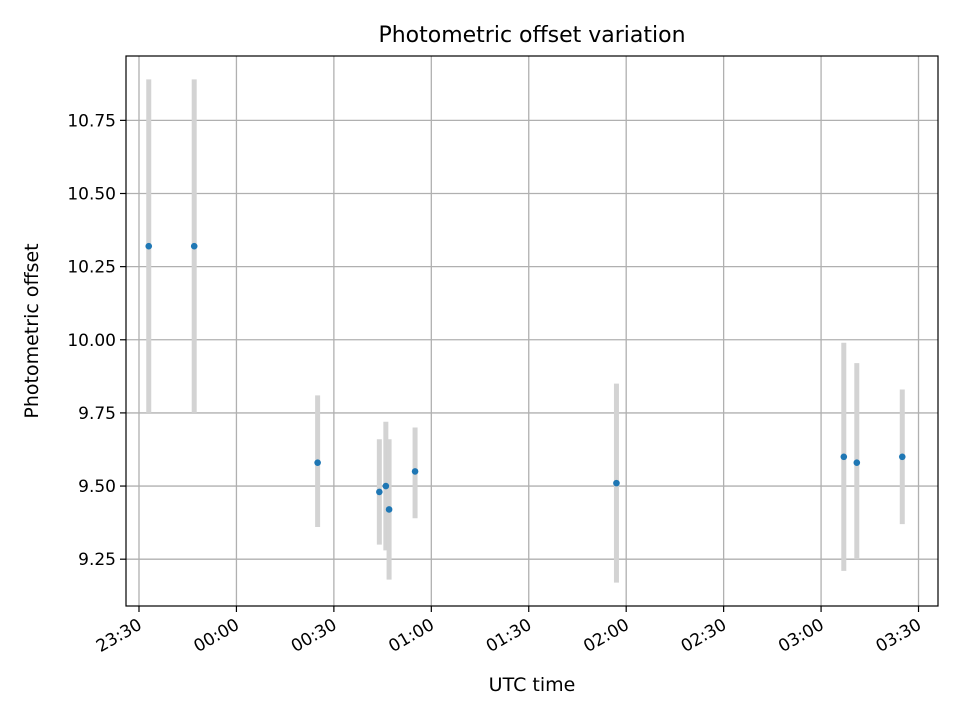 The height and width of the screenshot is (720, 960). I want to click on y-axis-ticks: 9.25 9.50 9.75 10.00 10.25 10.50 10.75, so click(96, 340).